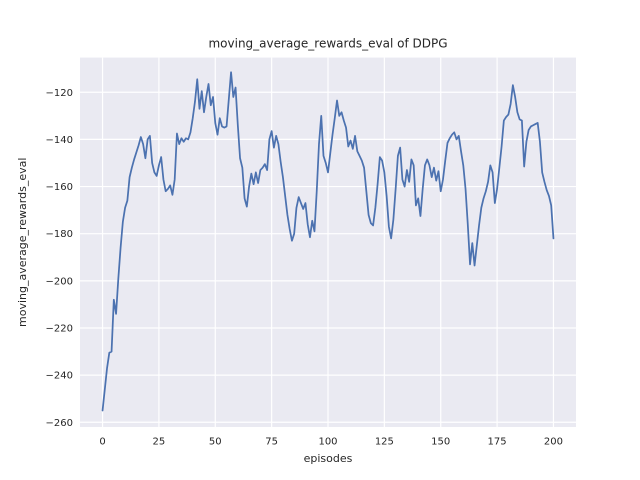  Describe the element at coordinates (59, 328) in the screenshot. I see `y-tick-label: −220` at that location.